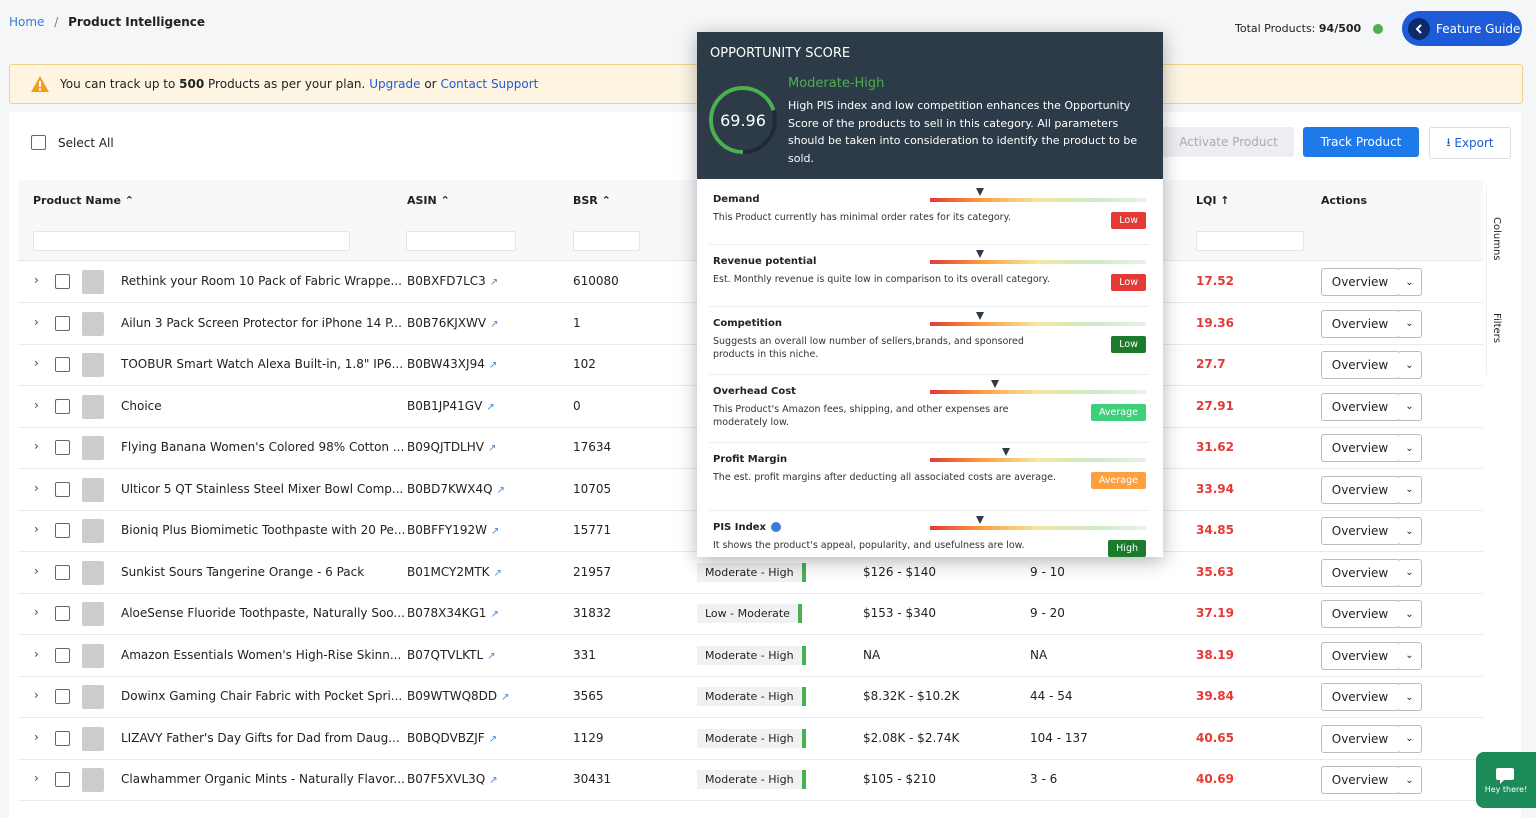 The image size is (1536, 818). Describe the element at coordinates (1506, 780) in the screenshot. I see `chat-widget: Hey there!` at that location.